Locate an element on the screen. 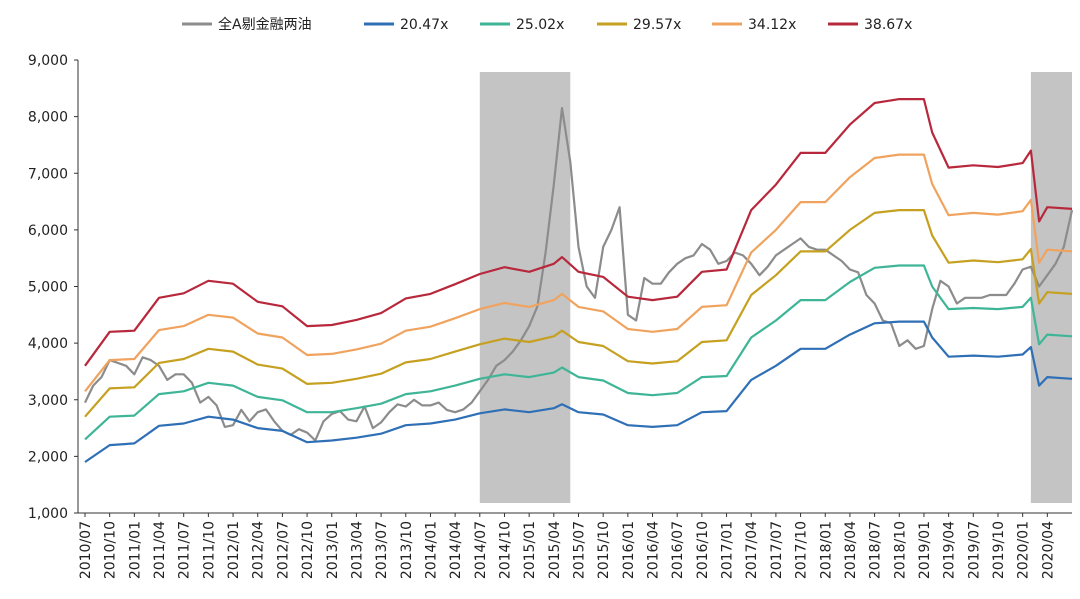  x-tick-label: 2016/10 is located at coordinates (703, 550).